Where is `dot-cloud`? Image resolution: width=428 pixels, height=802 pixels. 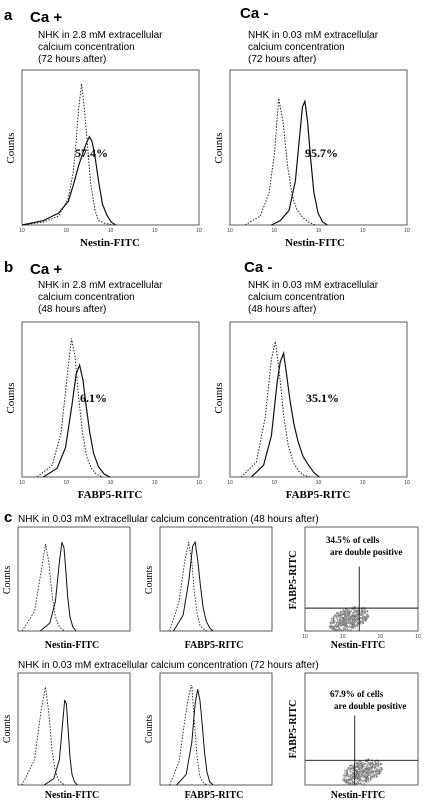
dot-cloud is located at coordinates (349, 619).